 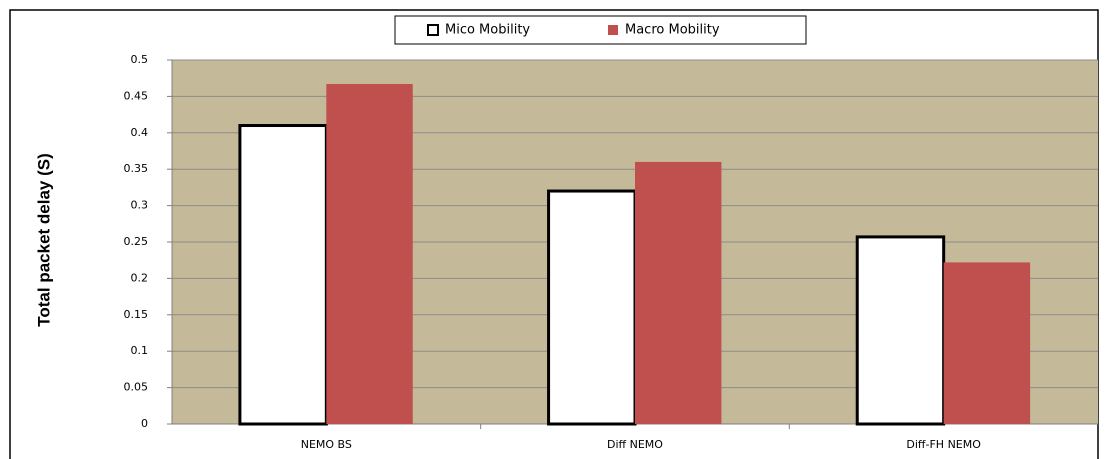 What do you see at coordinates (140, 59) in the screenshot?
I see `y-tick-label: 0.5` at bounding box center [140, 59].